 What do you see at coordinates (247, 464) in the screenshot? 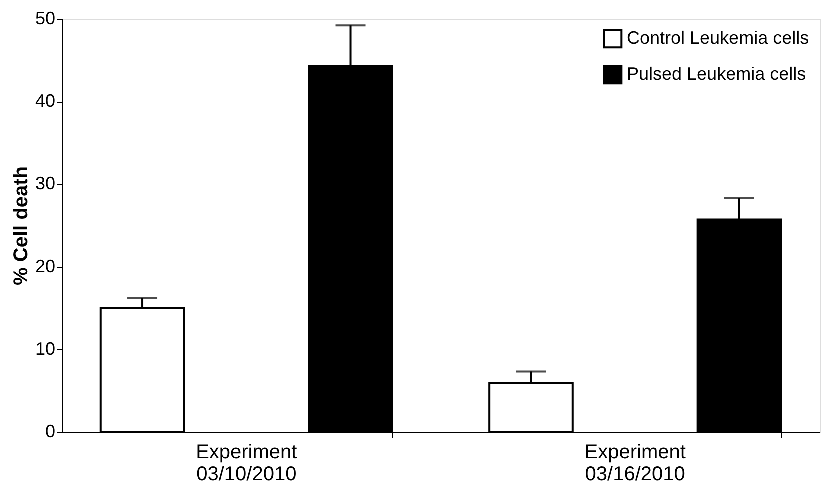
I see `x-tick-label: Experiment 03/10/2010` at bounding box center [247, 464].